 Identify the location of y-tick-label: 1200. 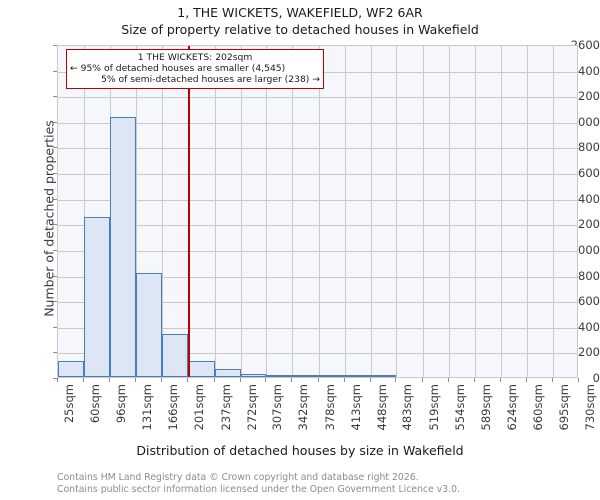
(585, 224).